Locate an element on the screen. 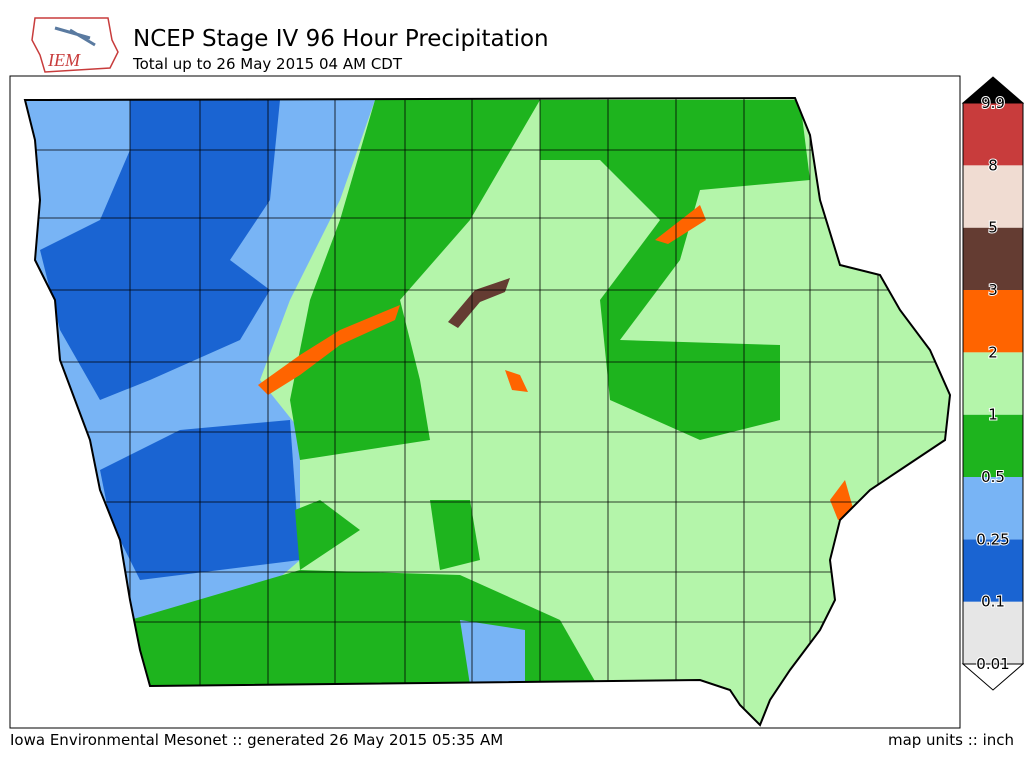 Image resolution: width=1024 pixels, height=772 pixels. colorbar-label: 0.1 is located at coordinates (993, 602).